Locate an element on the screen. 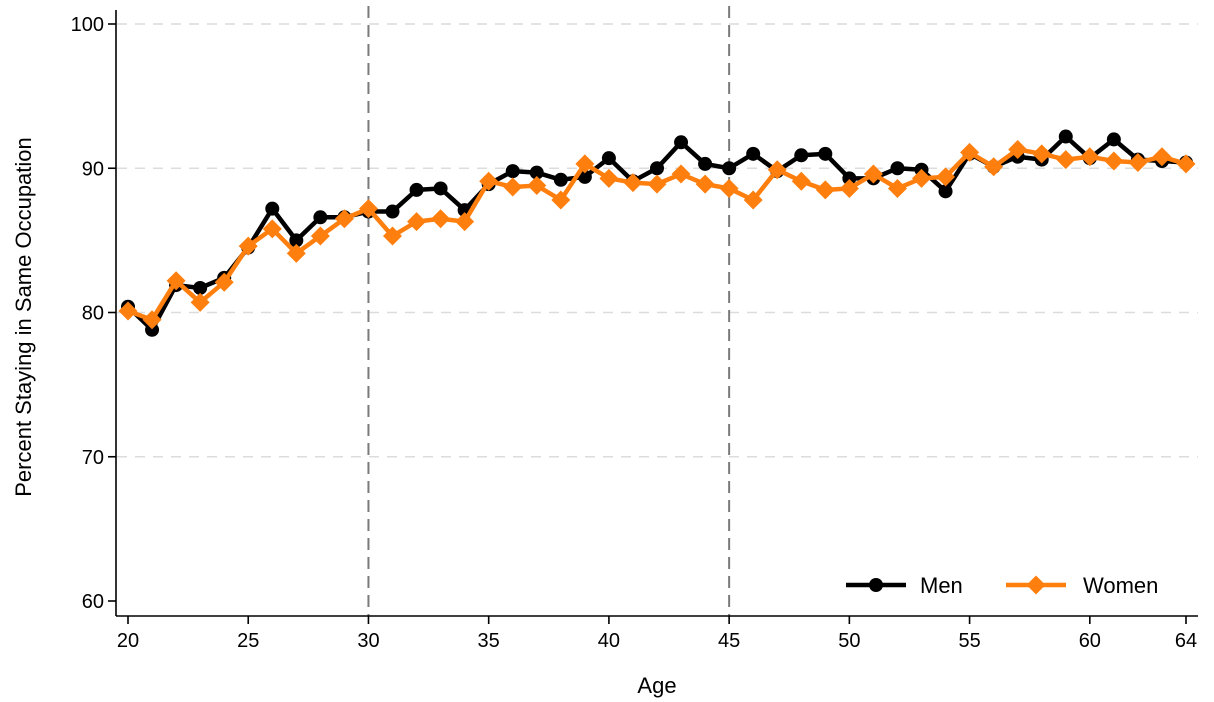  x-tick-label: 20 is located at coordinates (128, 641).